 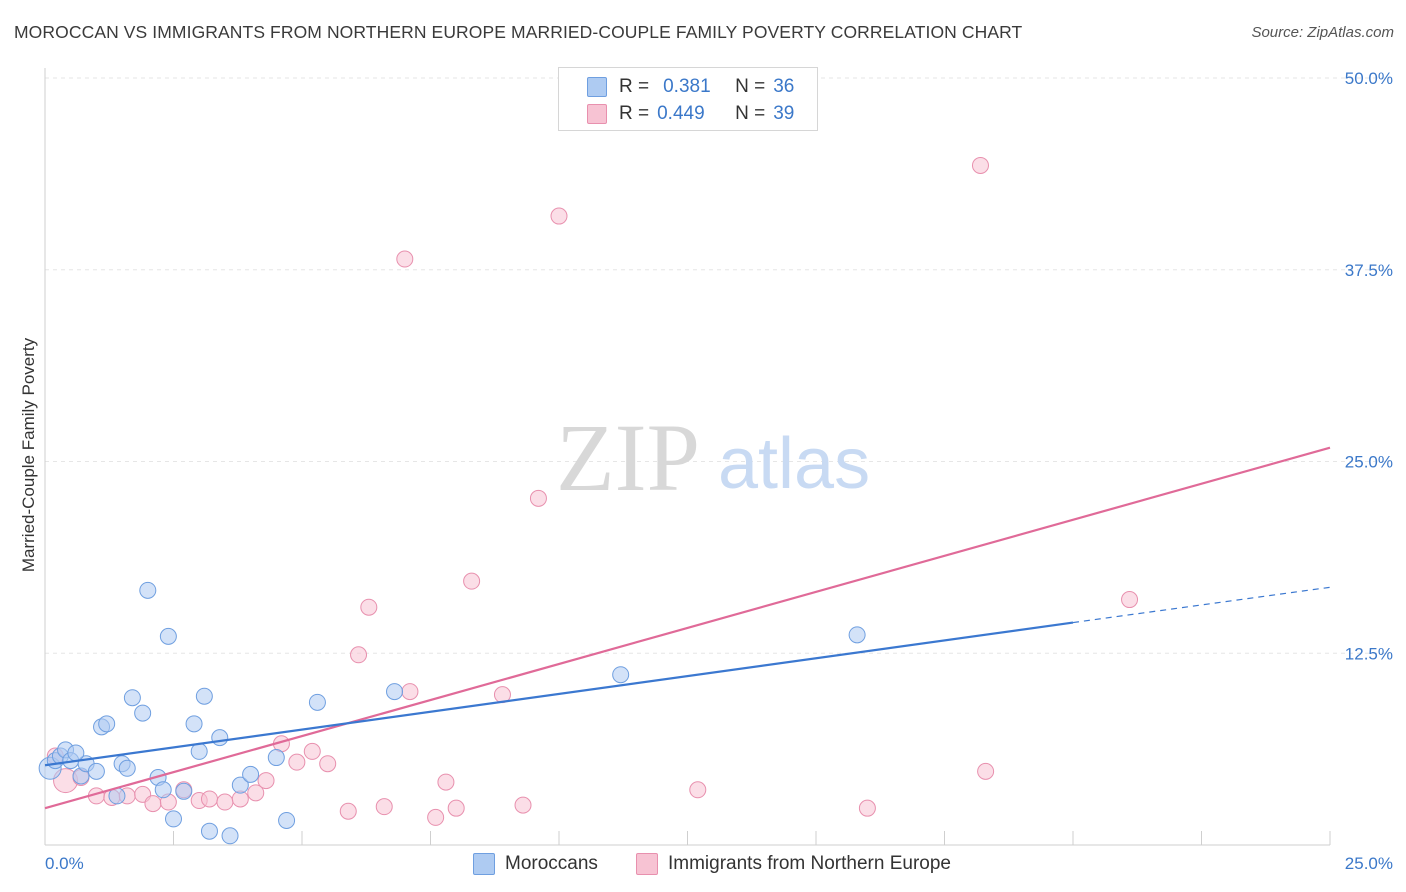 I want to click on legend-row-immigrants: R = 0.449 N = 39, so click(x=690, y=114).